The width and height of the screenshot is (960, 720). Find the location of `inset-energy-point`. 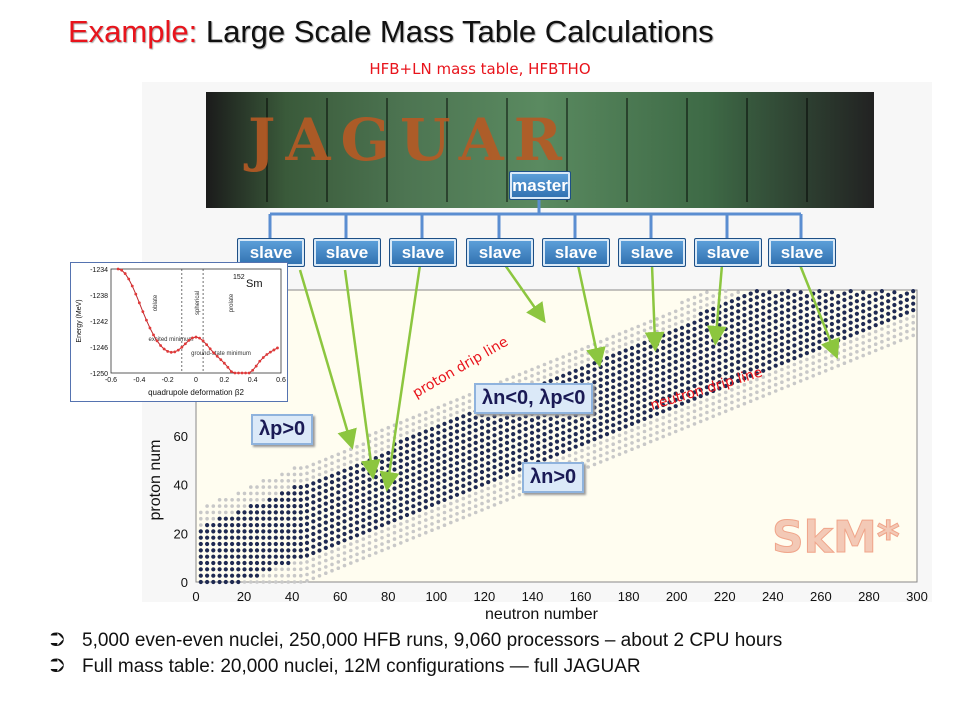

inset-energy-point is located at coordinates (118, 269).